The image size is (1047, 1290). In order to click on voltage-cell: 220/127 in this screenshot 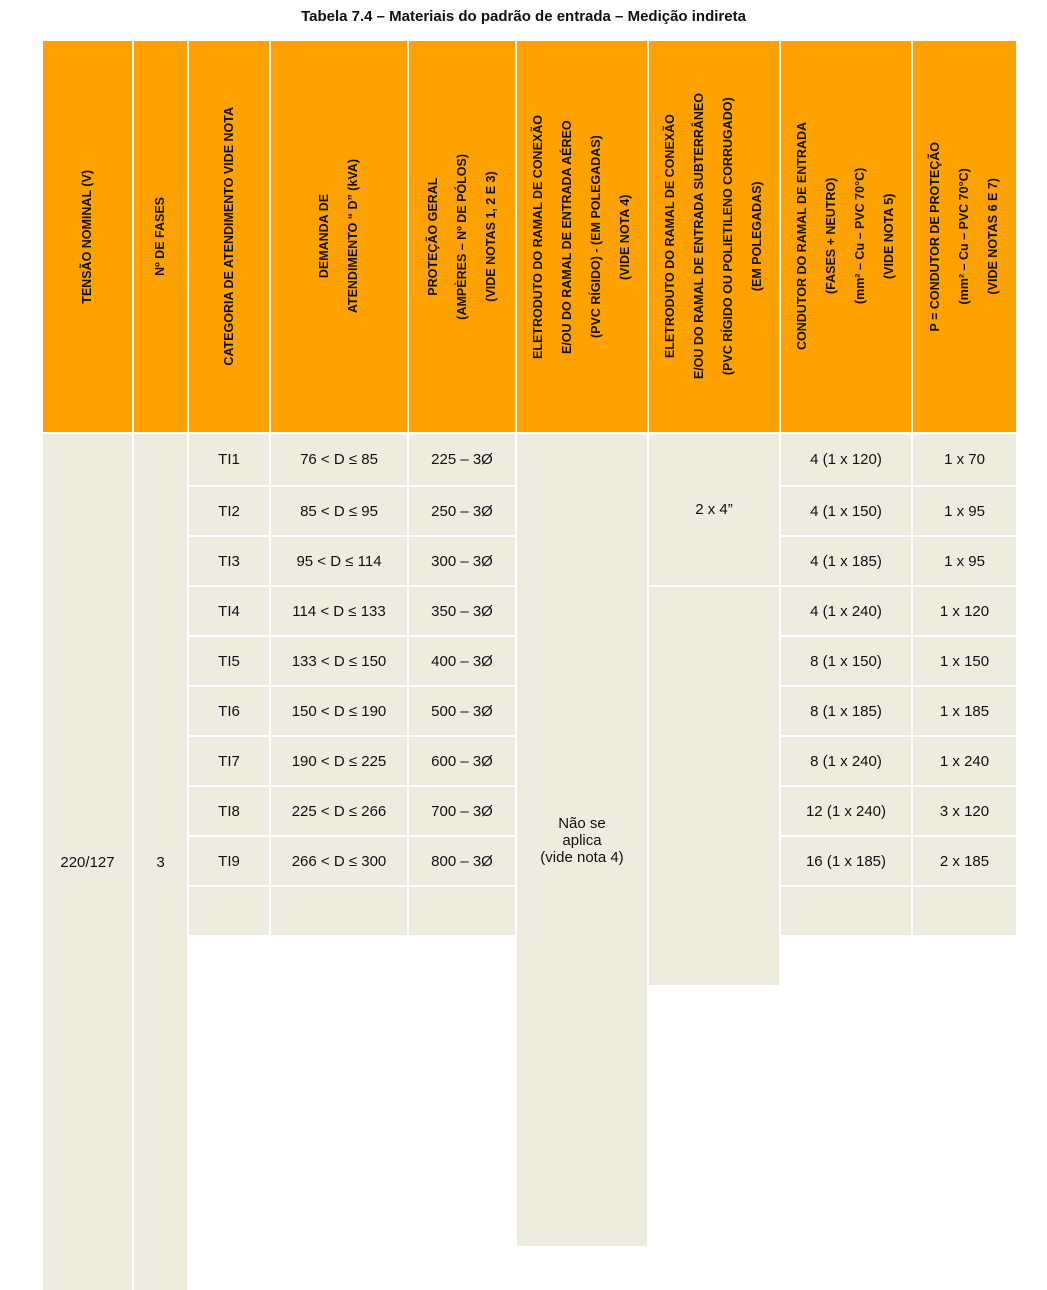, I will do `click(87, 862)`.